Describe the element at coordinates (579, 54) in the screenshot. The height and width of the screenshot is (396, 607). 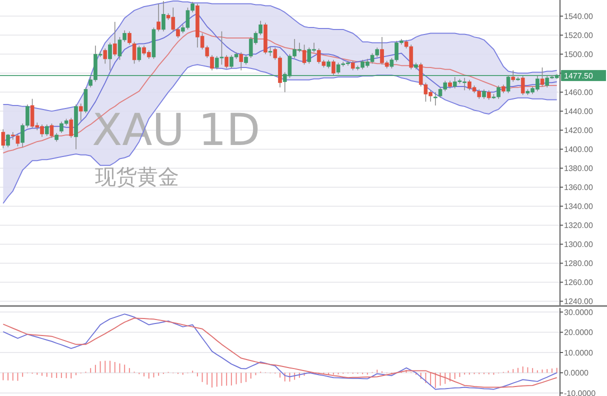
I see `y-tick-label: 1500.00` at that location.